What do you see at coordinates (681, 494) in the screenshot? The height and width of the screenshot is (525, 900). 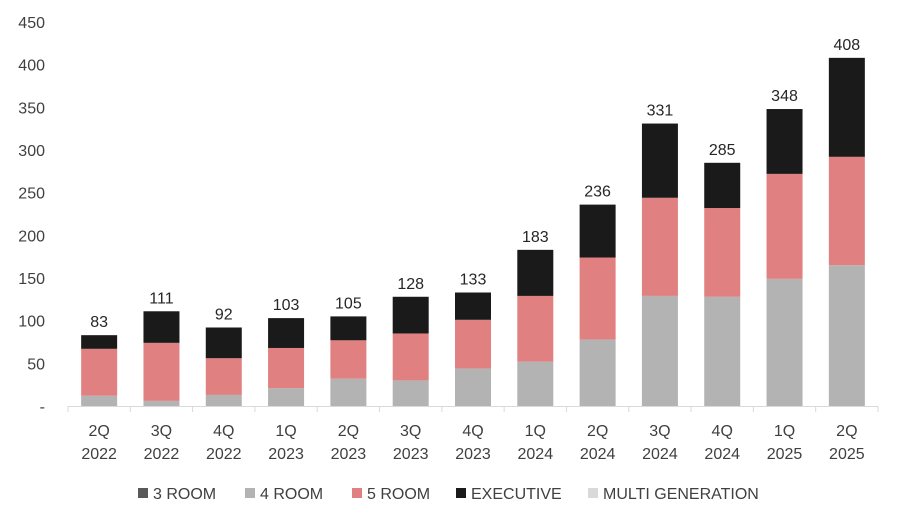 I see `legend-label: MULTI GENERATION` at bounding box center [681, 494].